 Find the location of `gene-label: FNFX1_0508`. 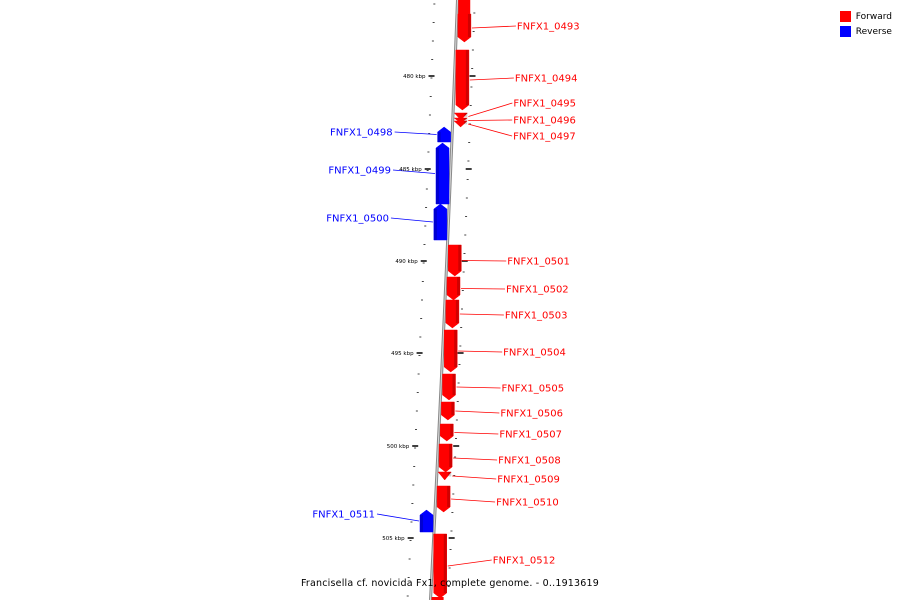

gene-label: FNFX1_0508 is located at coordinates (529, 461).